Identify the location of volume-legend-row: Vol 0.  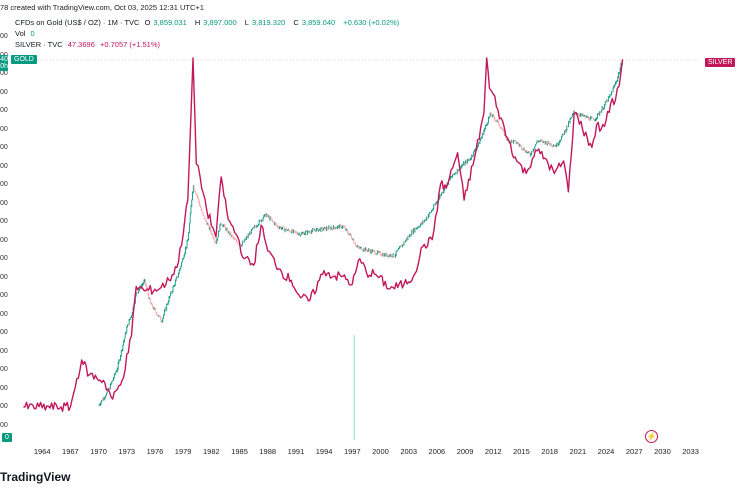
(26, 33).